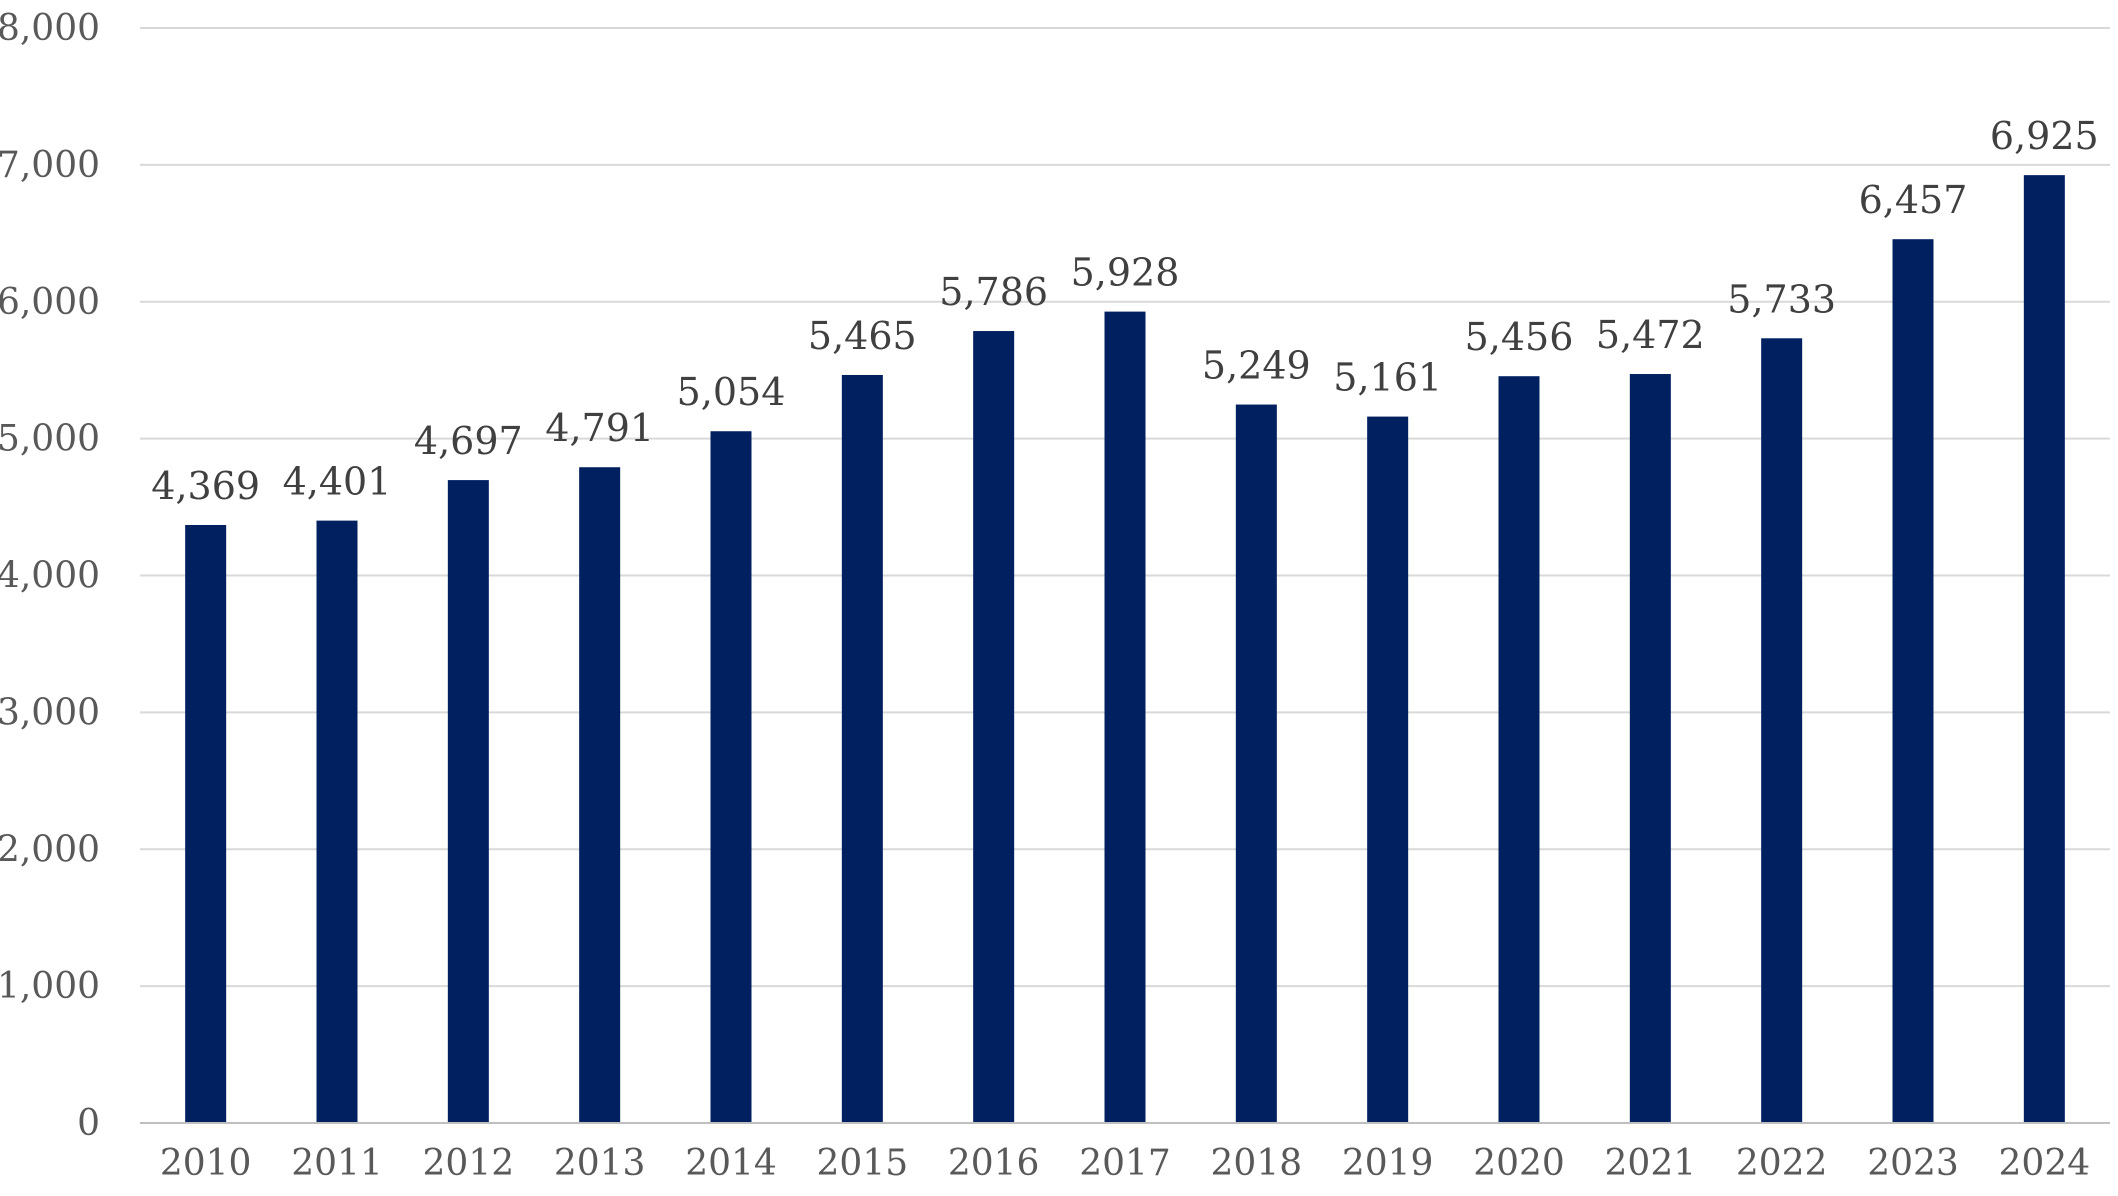 The width and height of the screenshot is (2118, 1196). I want to click on bar-2020, so click(1519, 750).